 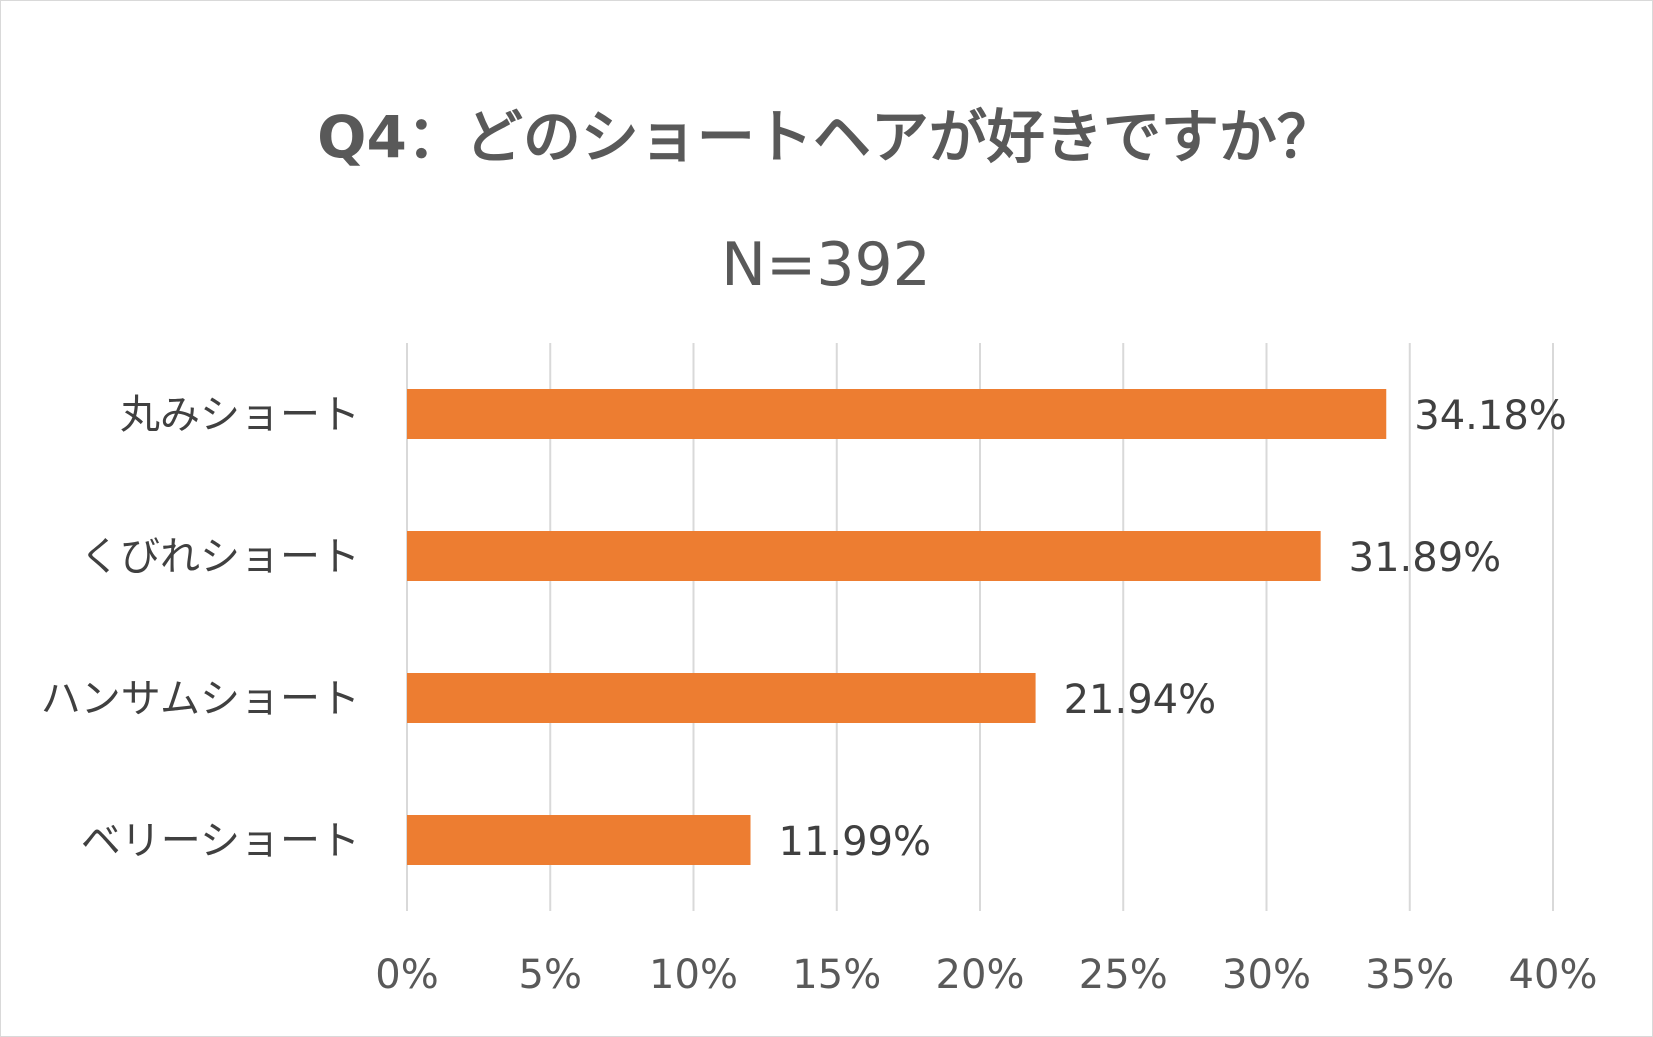 I want to click on chart-title: Q4：どのショートヘアが好きですか？, so click(x=826, y=137).